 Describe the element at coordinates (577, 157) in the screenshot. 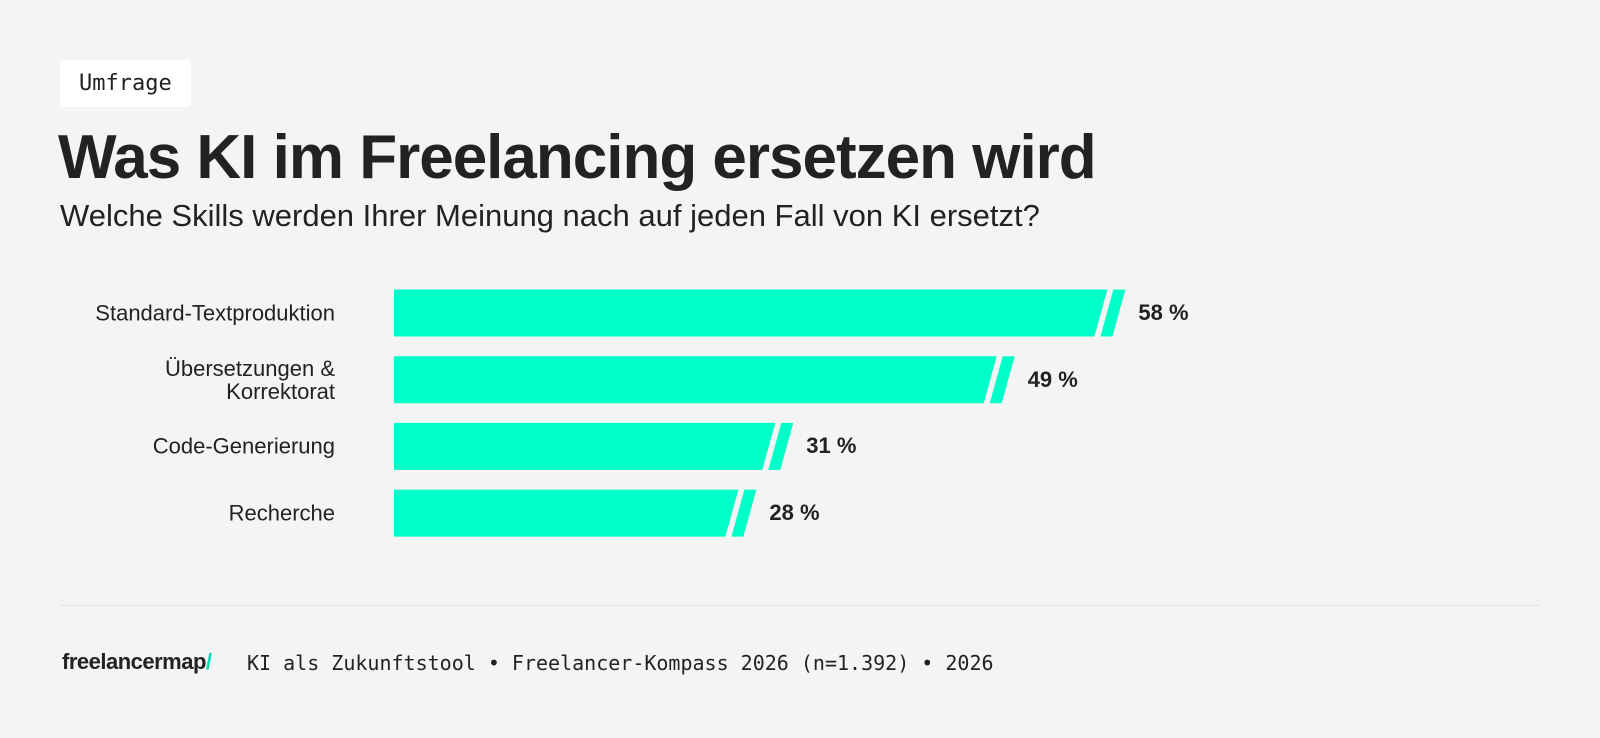

I see `chart-title: Was KI im Freelancing ersetzen wird` at that location.